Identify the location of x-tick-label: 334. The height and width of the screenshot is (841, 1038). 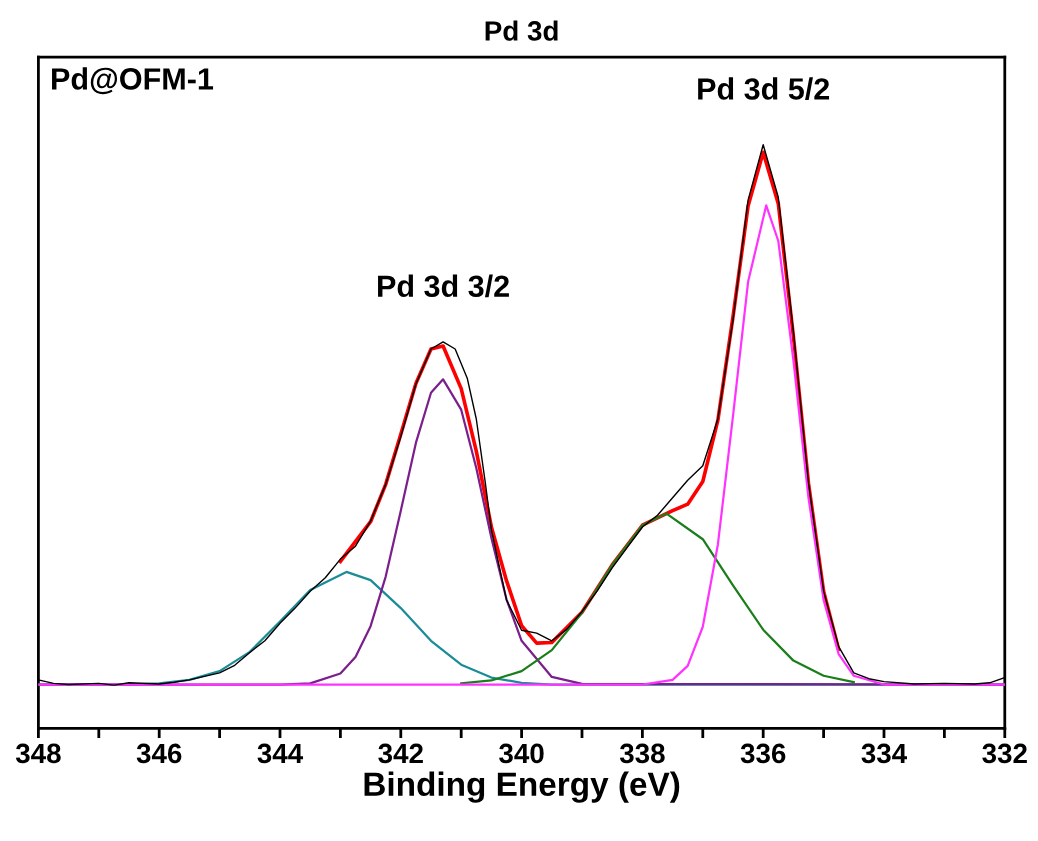
(884, 753).